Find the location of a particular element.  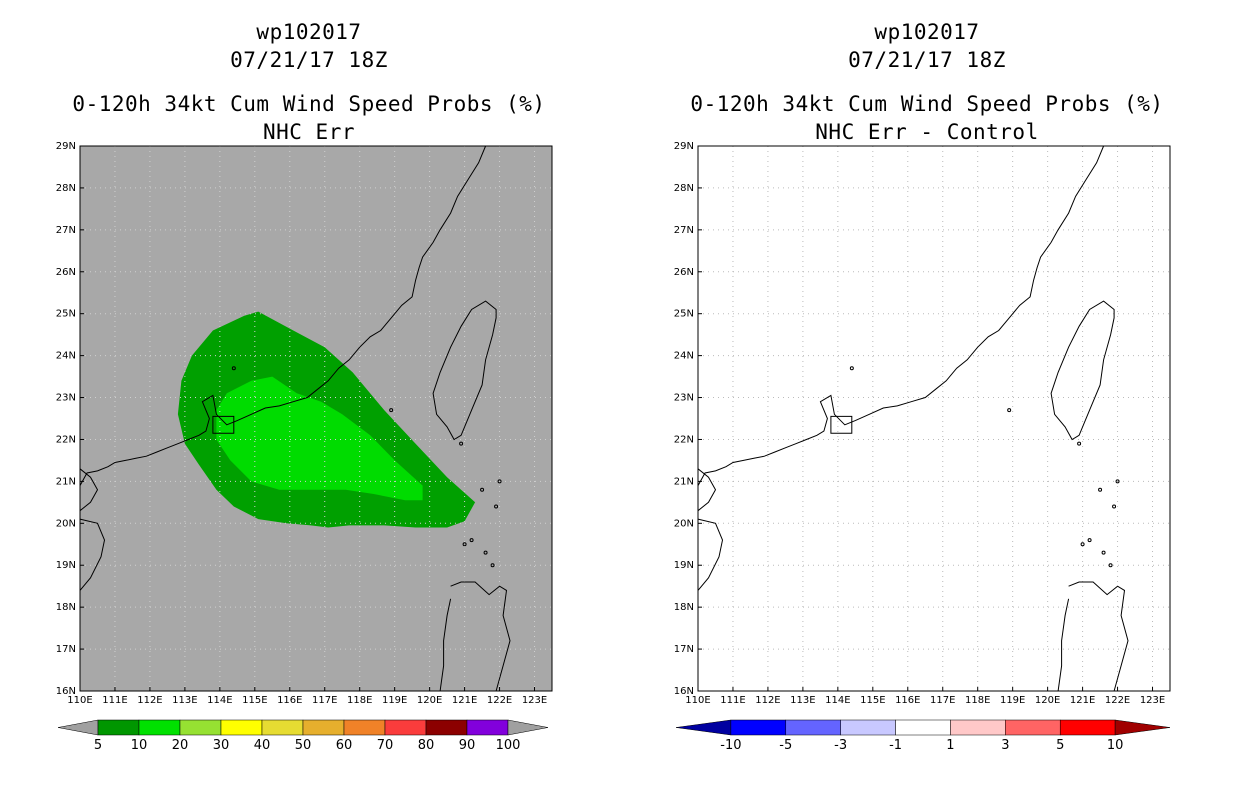

colorbar-label: 90 is located at coordinates (467, 745).